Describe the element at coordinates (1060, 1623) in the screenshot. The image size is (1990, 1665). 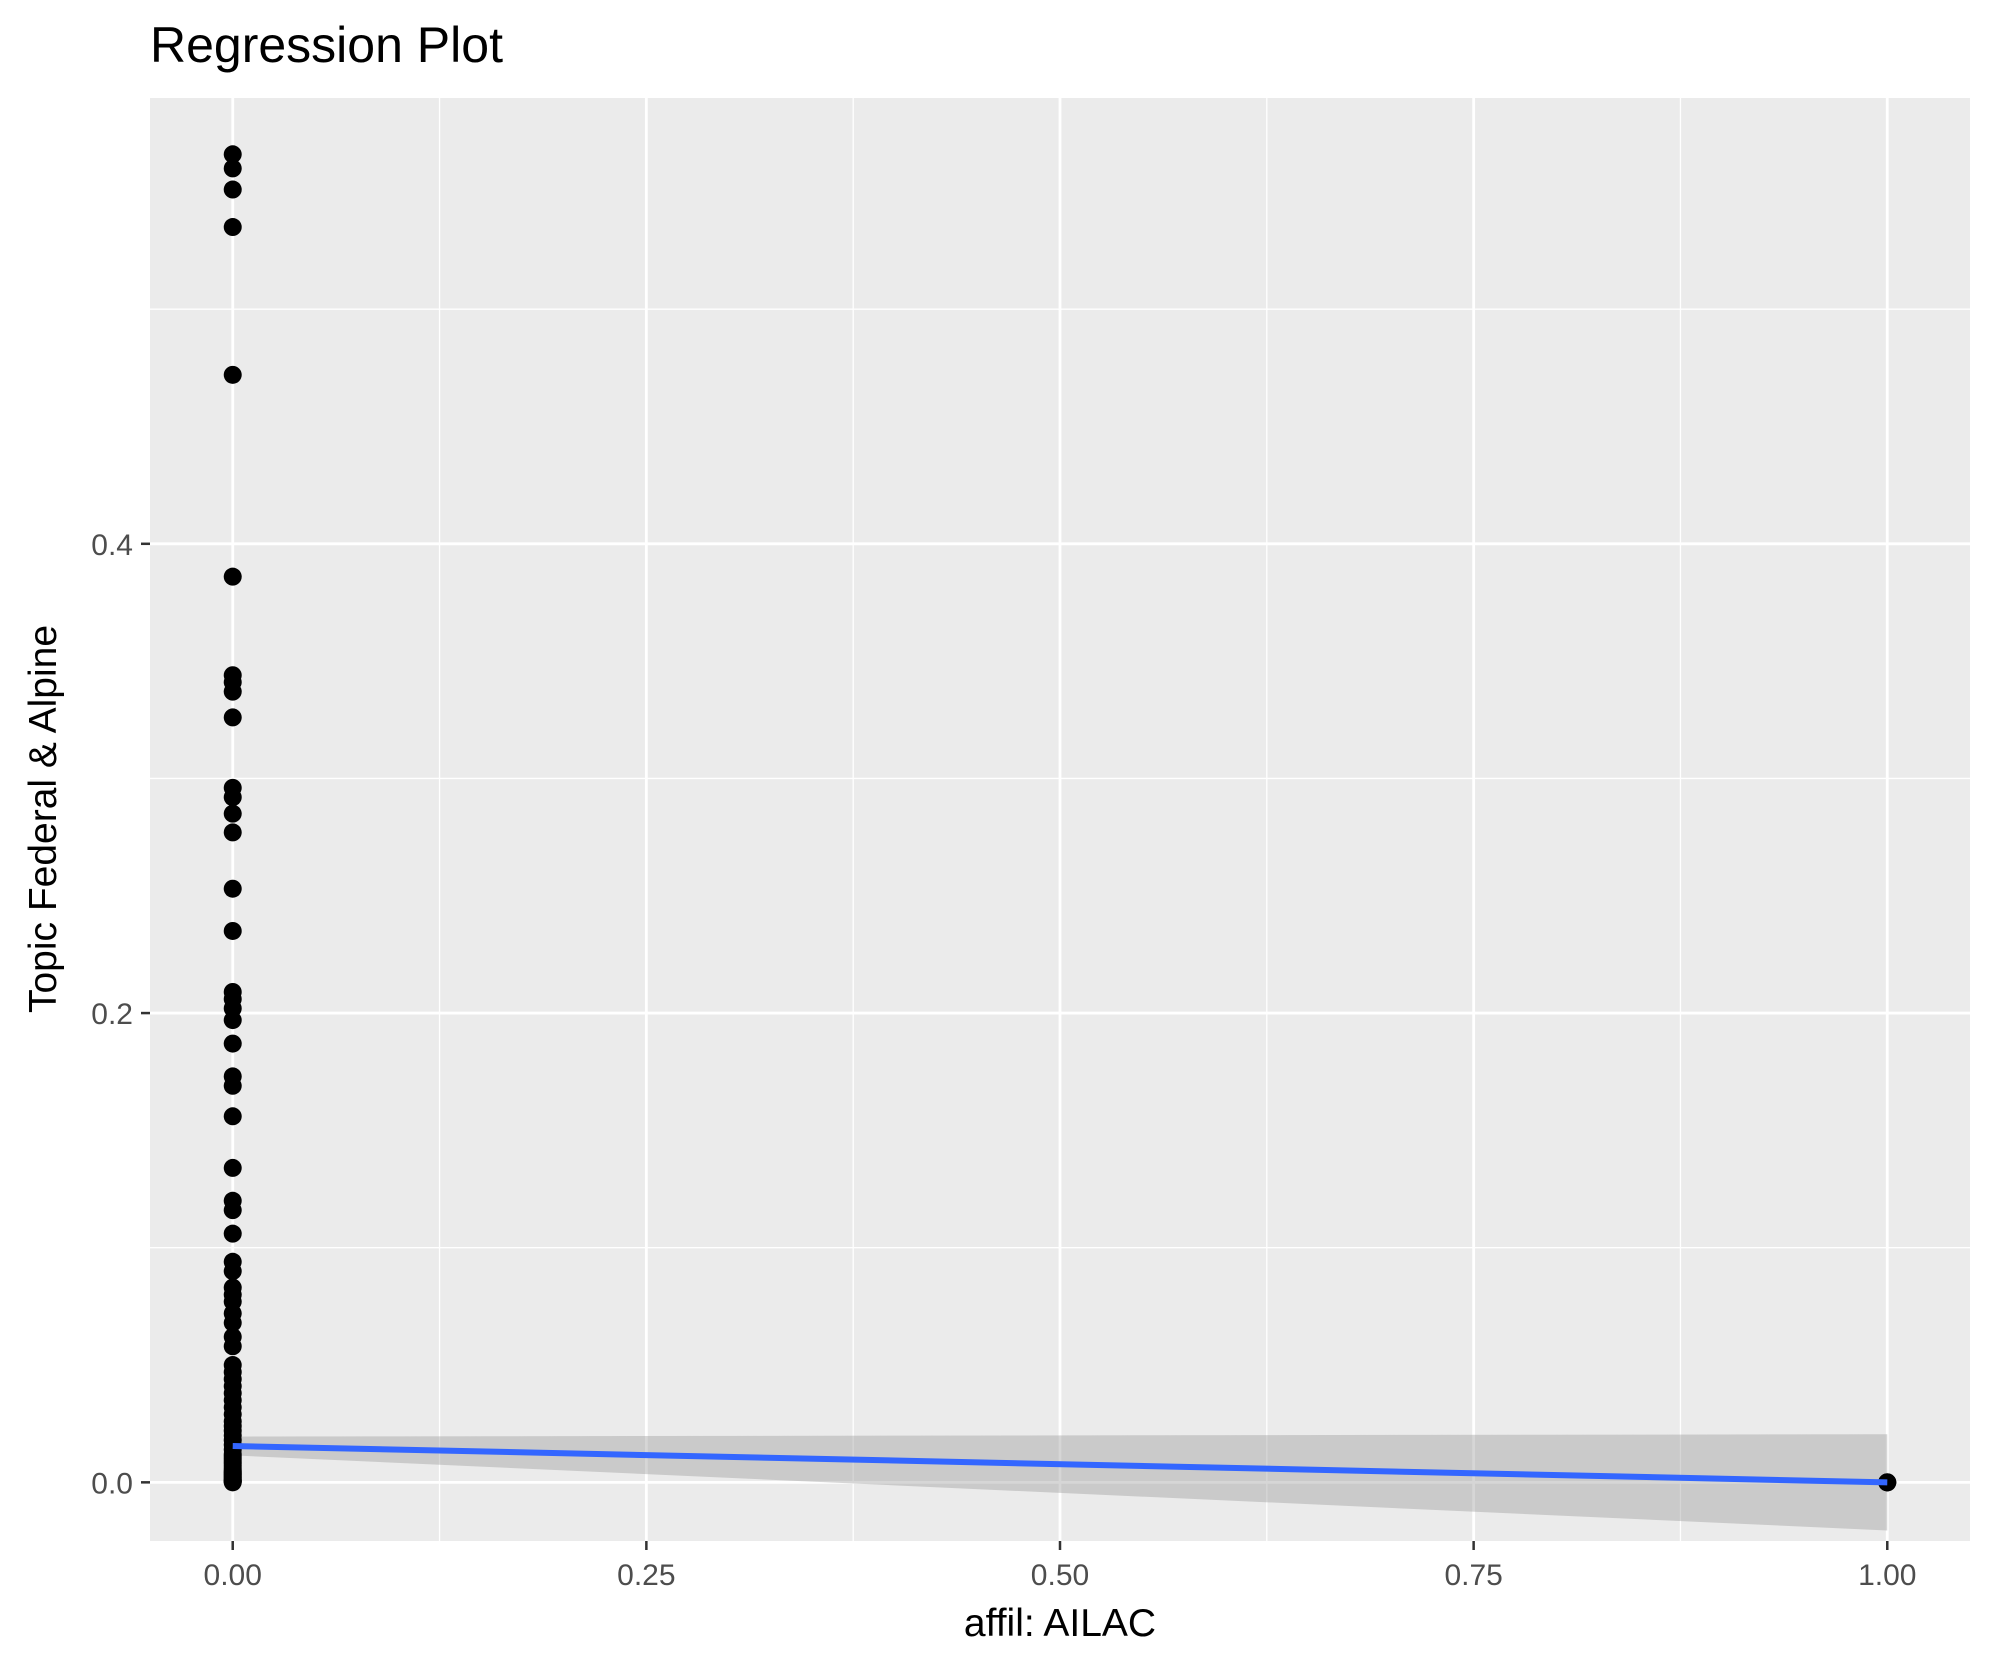
I see `x-axis-label: affil: AILAC` at that location.